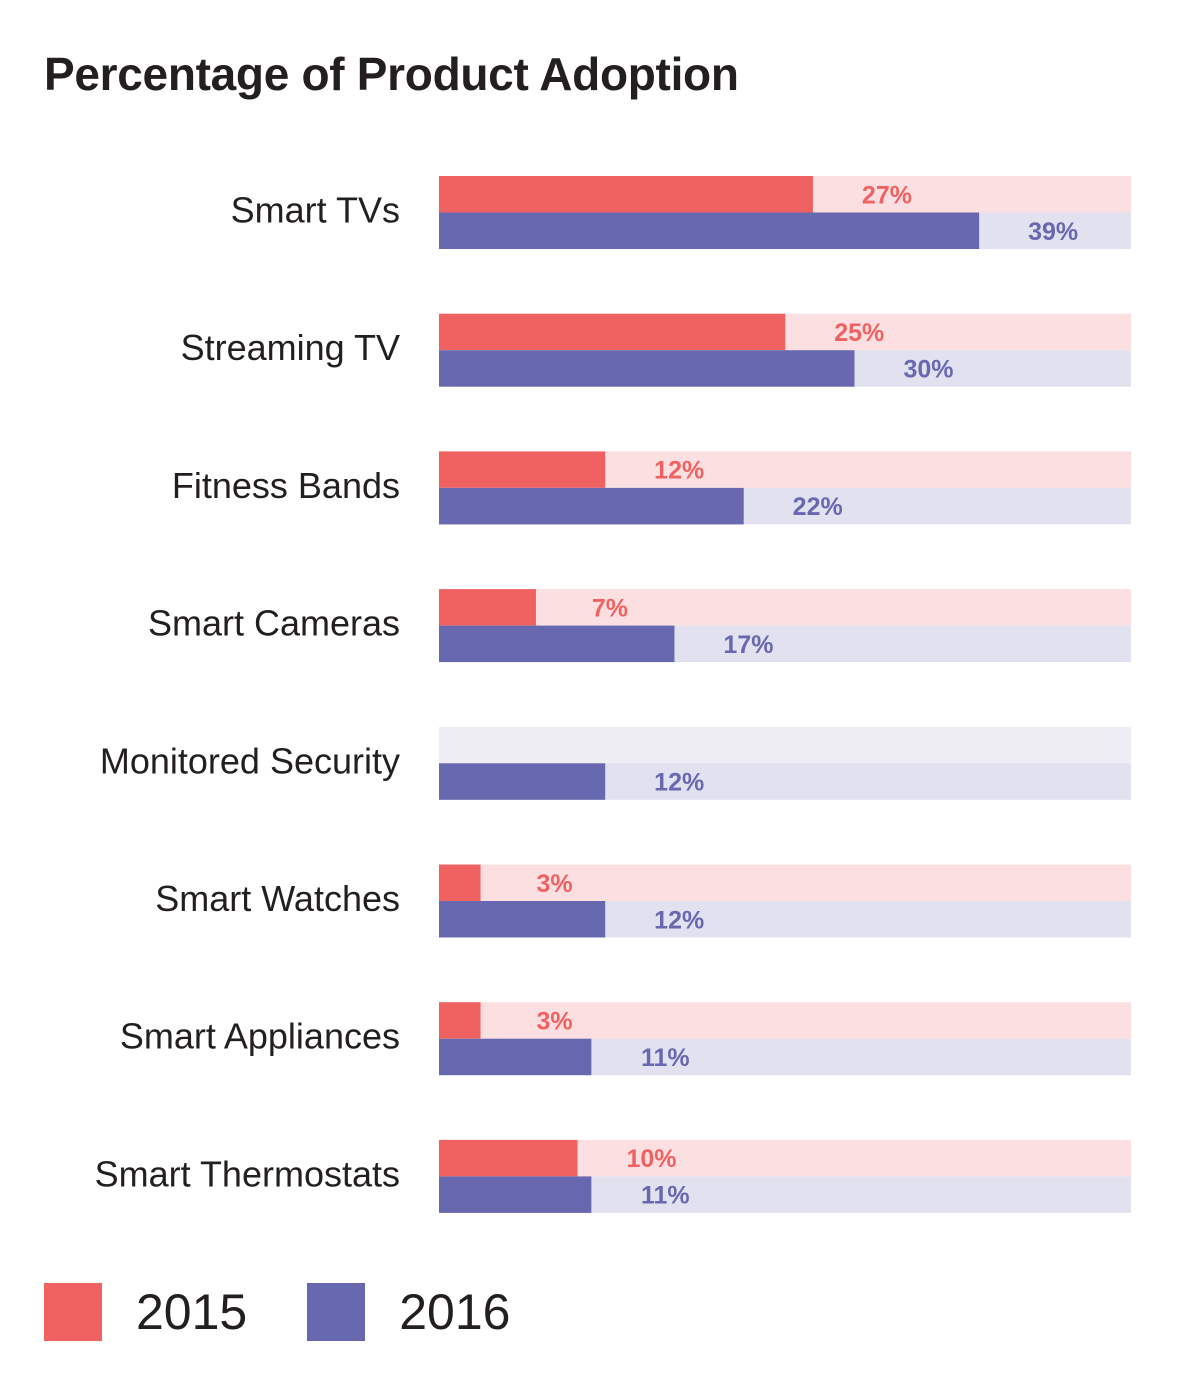 This screenshot has height=1394, width=1189. Describe the element at coordinates (487, 607) in the screenshot. I see `bar-smart-cameras-2015` at that location.